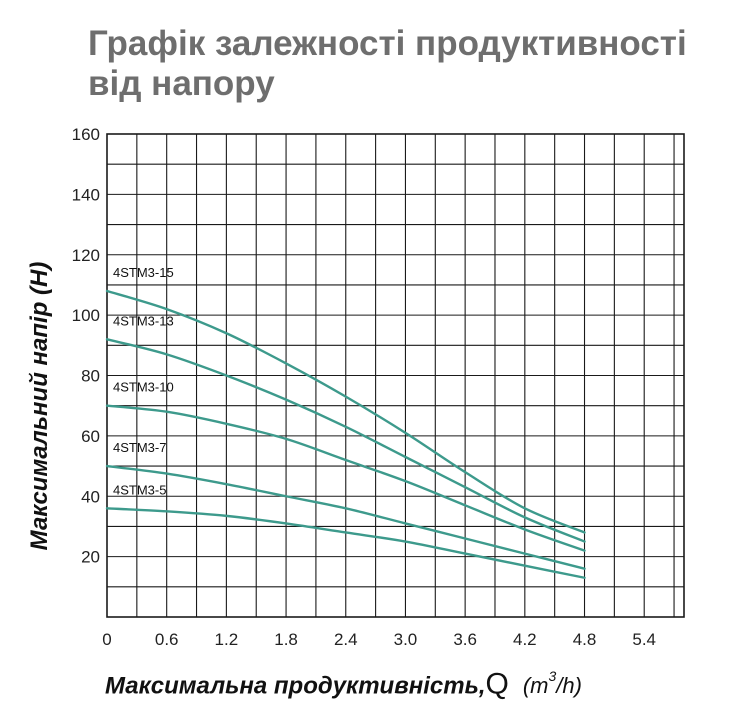 Image resolution: width=740 pixels, height=720 pixels. What do you see at coordinates (346, 639) in the screenshot?
I see `x-tick-label: 2.4` at bounding box center [346, 639].